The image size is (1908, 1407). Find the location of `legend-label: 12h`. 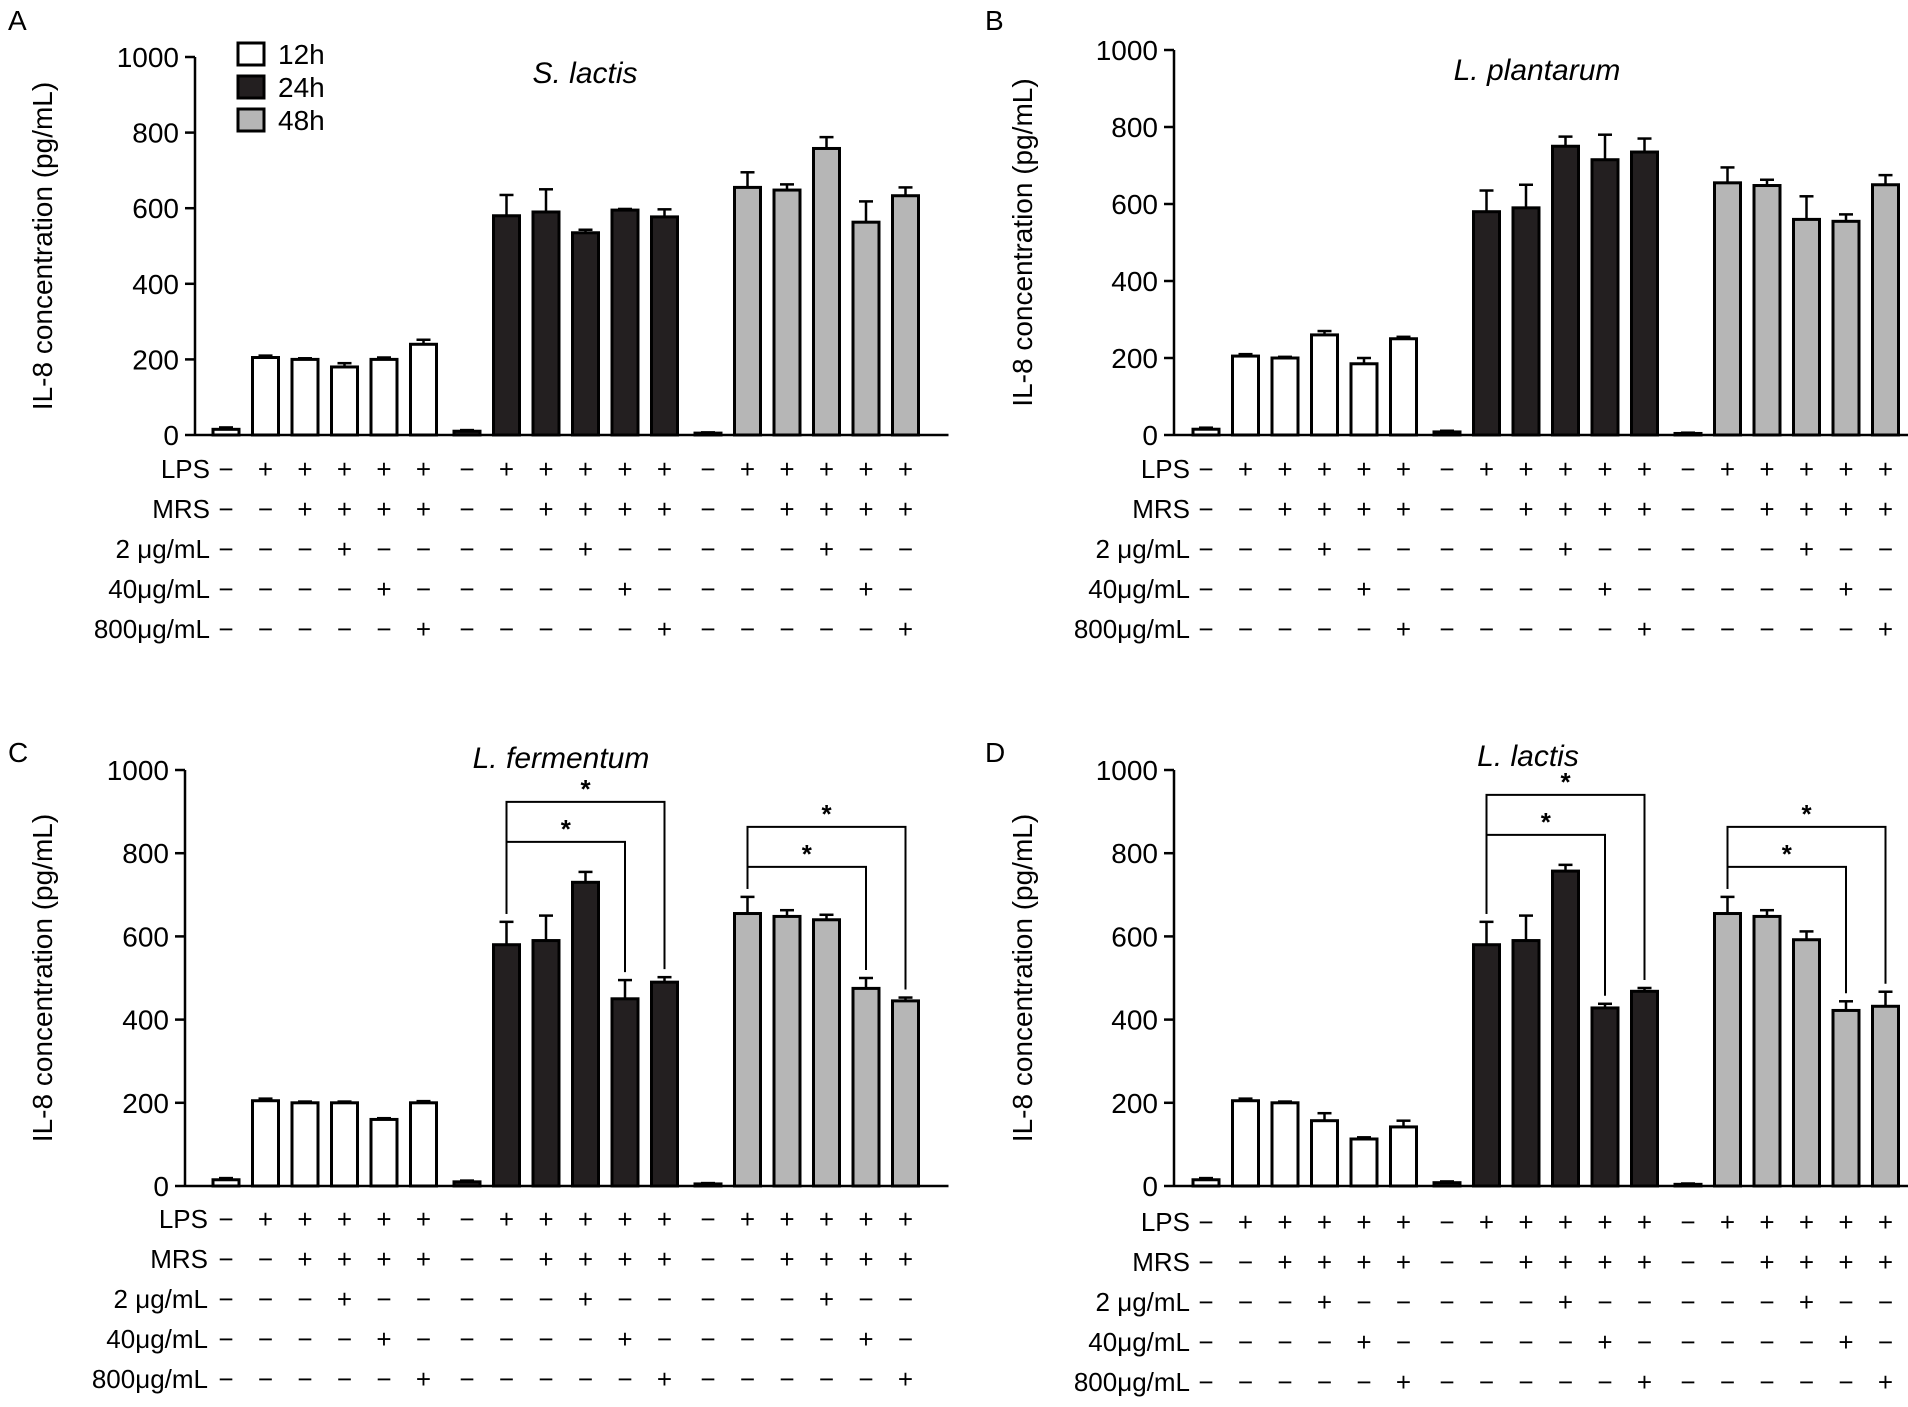

legend-label: 12h is located at coordinates (301, 54).